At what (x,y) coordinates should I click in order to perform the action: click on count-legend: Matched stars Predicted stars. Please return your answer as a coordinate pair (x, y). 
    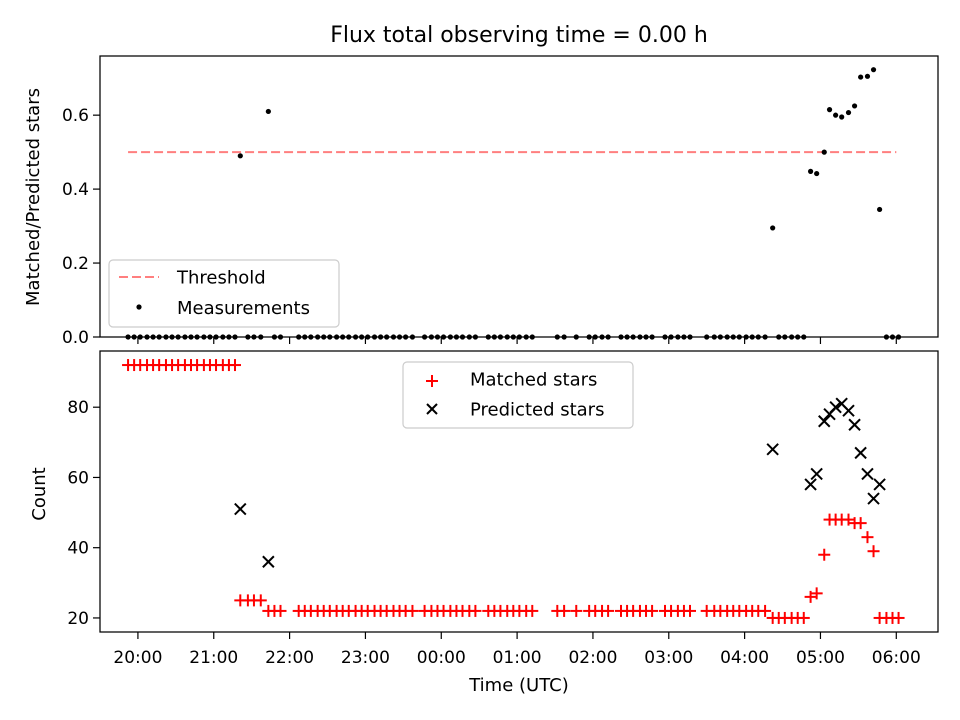
    Looking at the image, I should click on (518, 395).